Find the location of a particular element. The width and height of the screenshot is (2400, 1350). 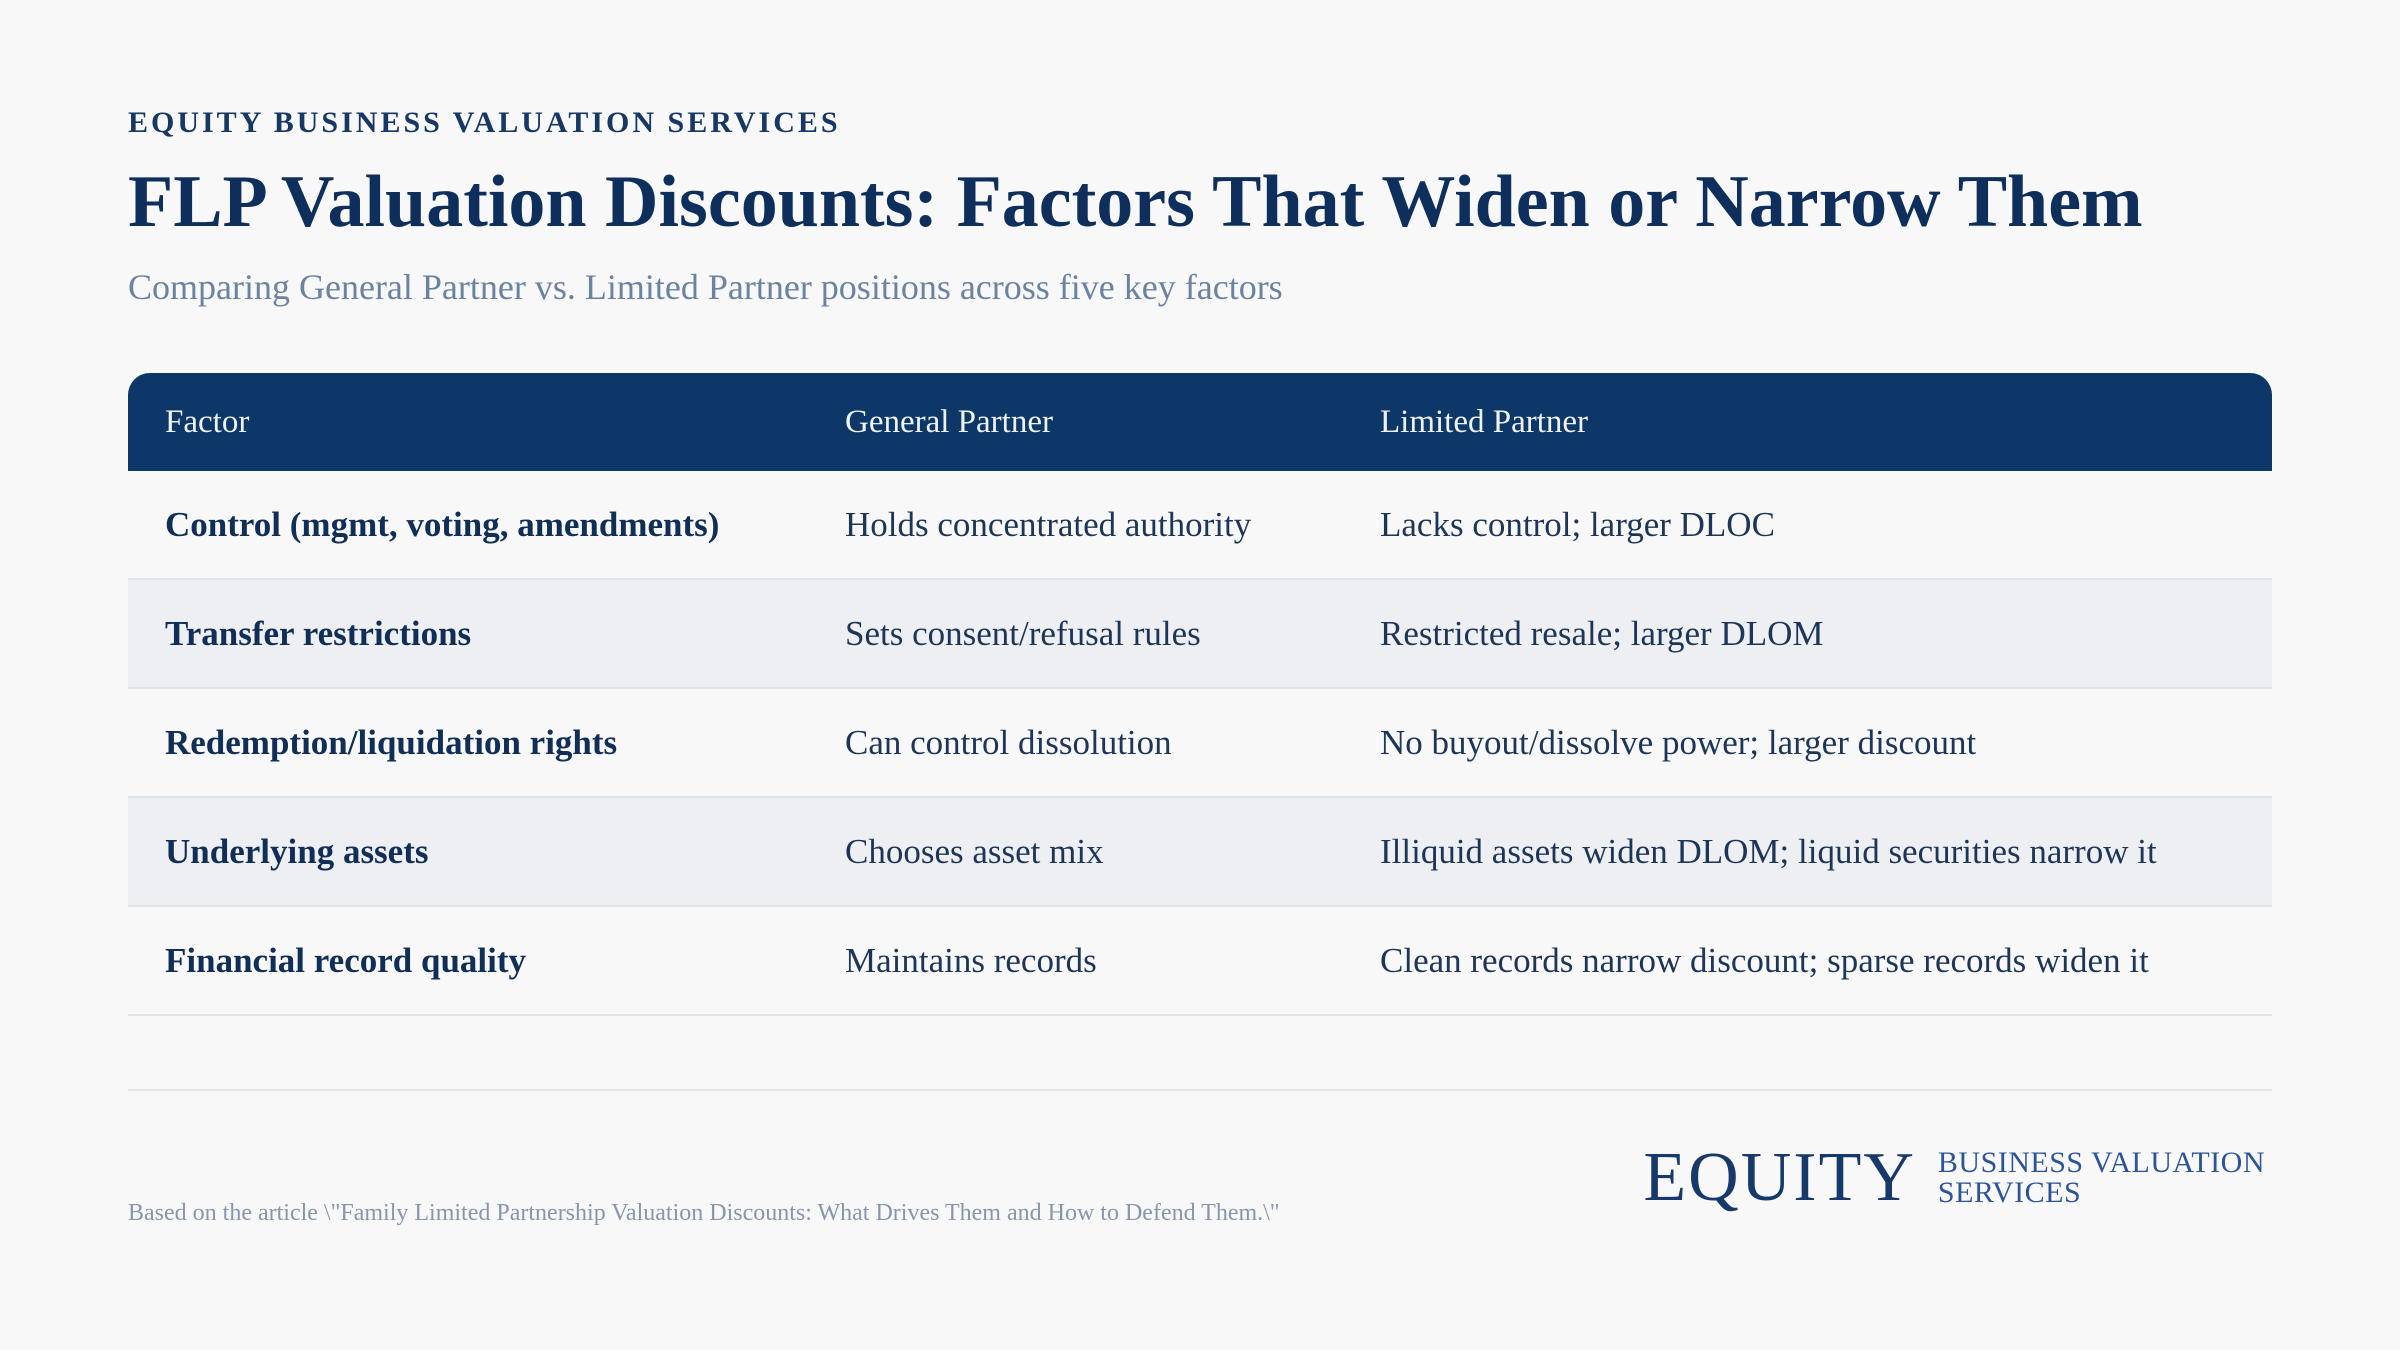

eyebrow: EQUITY BUSINESS VALUATION SERVICES is located at coordinates (484, 122).